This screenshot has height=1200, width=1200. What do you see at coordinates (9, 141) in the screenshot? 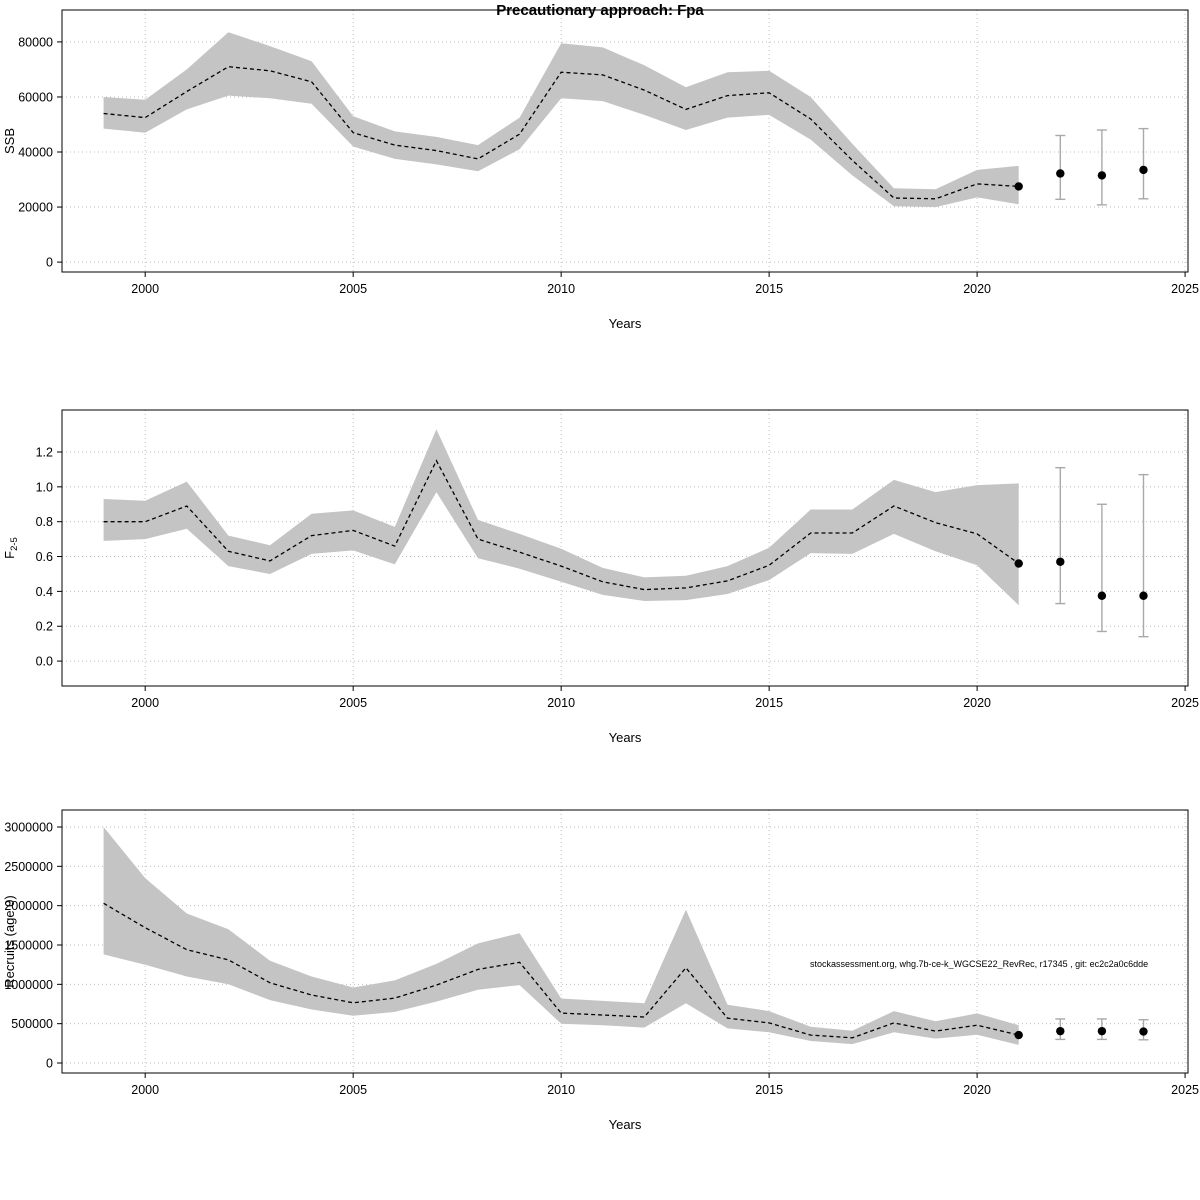
I see `y-axis-label: SSB` at bounding box center [9, 141].